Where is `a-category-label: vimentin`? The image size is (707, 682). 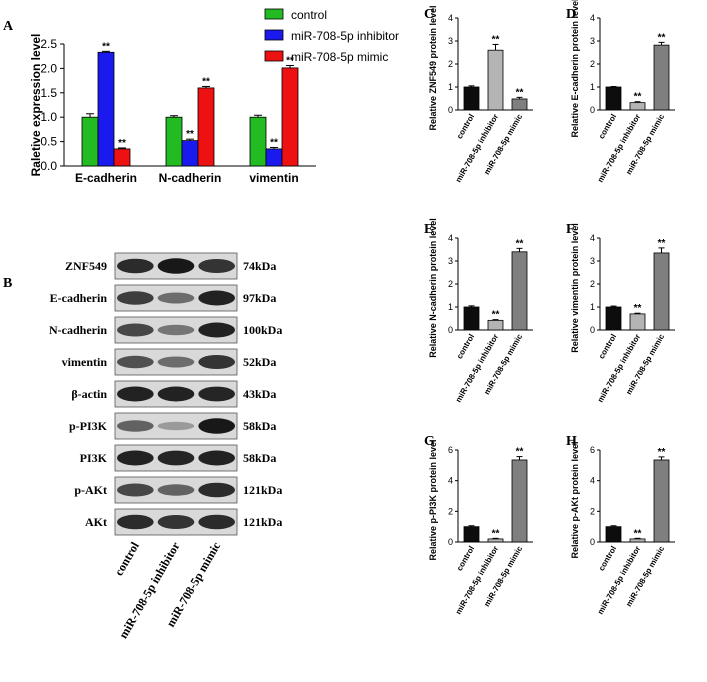 a-category-label: vimentin is located at coordinates (273, 178).